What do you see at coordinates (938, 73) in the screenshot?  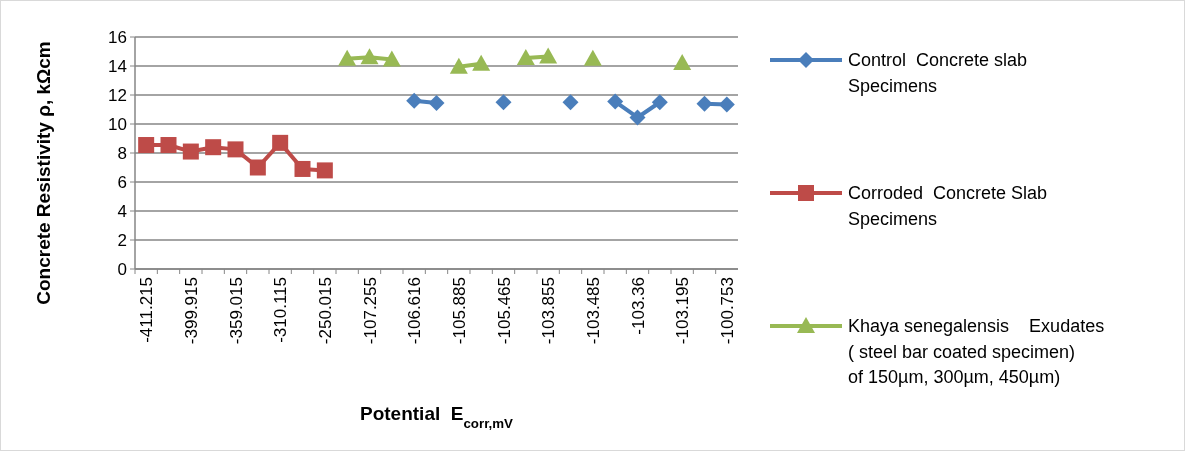 I see `legend-label: Control Concrete slab Specimens` at bounding box center [938, 73].